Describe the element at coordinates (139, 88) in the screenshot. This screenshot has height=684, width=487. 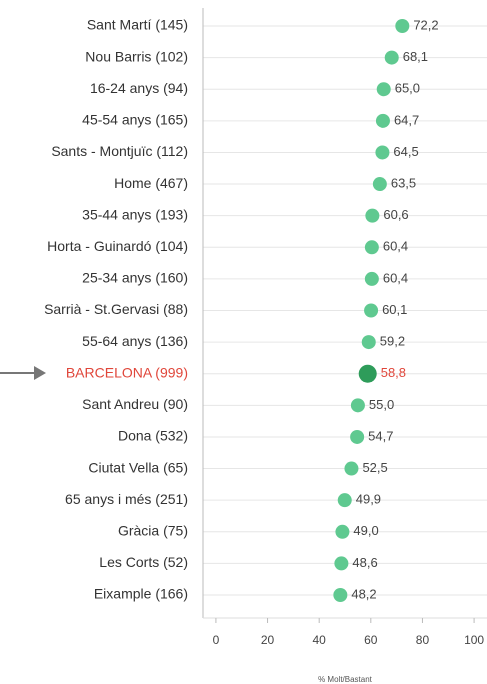
I see `category-label: 16-24 anys (94)` at that location.